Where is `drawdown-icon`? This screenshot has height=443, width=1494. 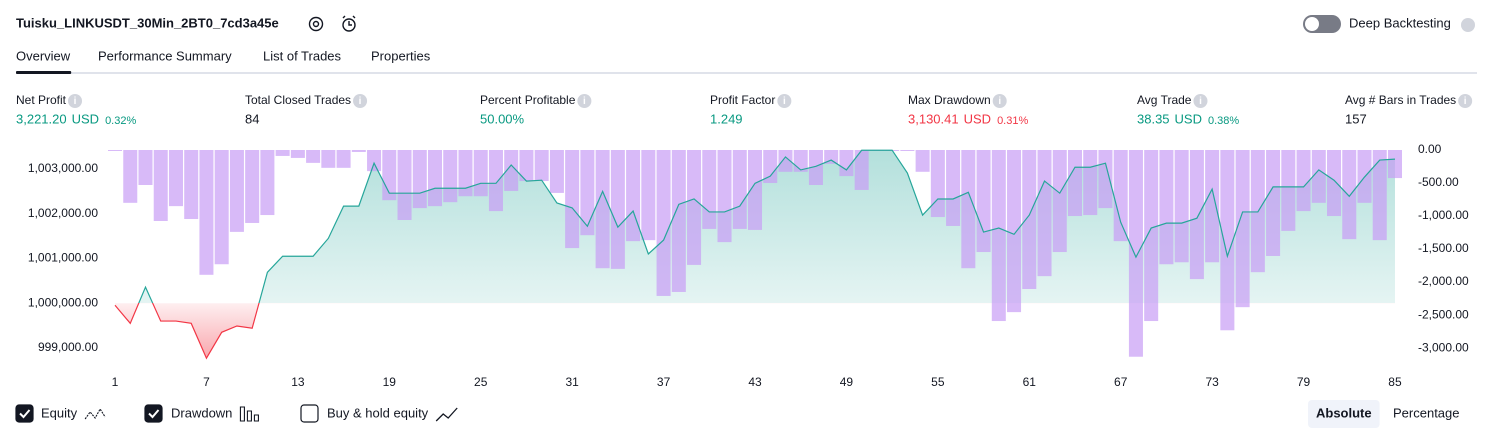 drawdown-icon is located at coordinates (249, 414).